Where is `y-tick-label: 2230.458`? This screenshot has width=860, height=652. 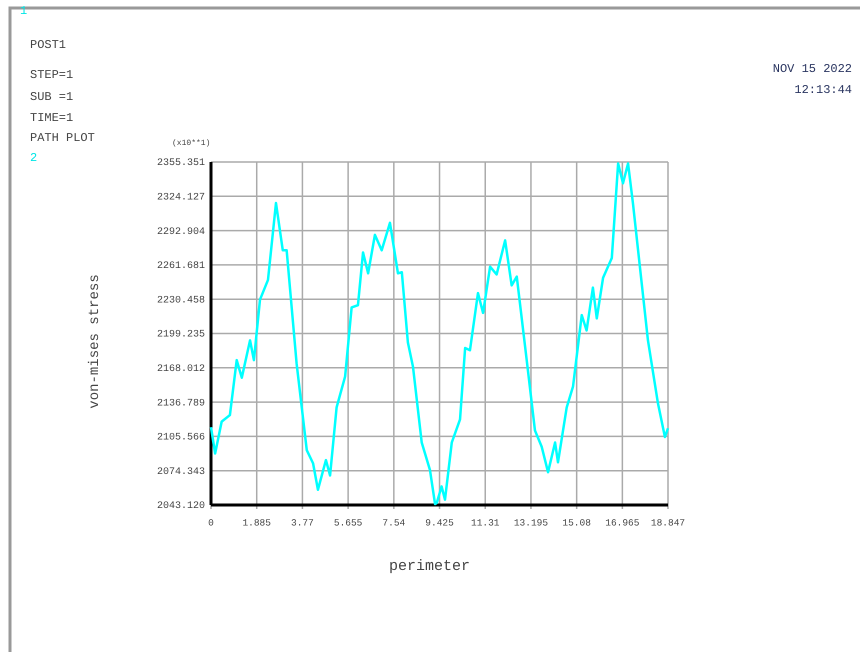 y-tick-label: 2230.458 is located at coordinates (180, 300).